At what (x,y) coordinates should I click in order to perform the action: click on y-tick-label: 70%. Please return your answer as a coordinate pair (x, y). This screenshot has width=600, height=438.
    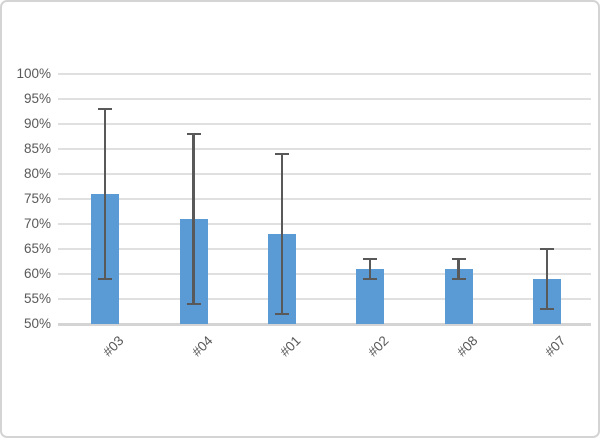
    Looking at the image, I should click on (37, 223).